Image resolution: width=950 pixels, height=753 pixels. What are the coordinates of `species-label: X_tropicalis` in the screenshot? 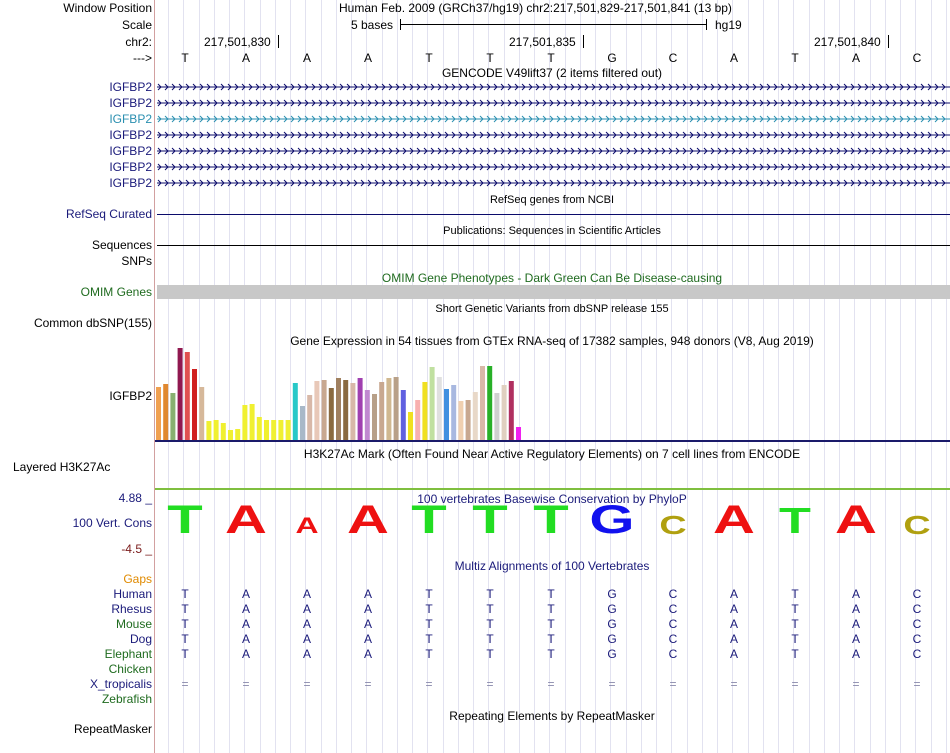 It's located at (120, 684).